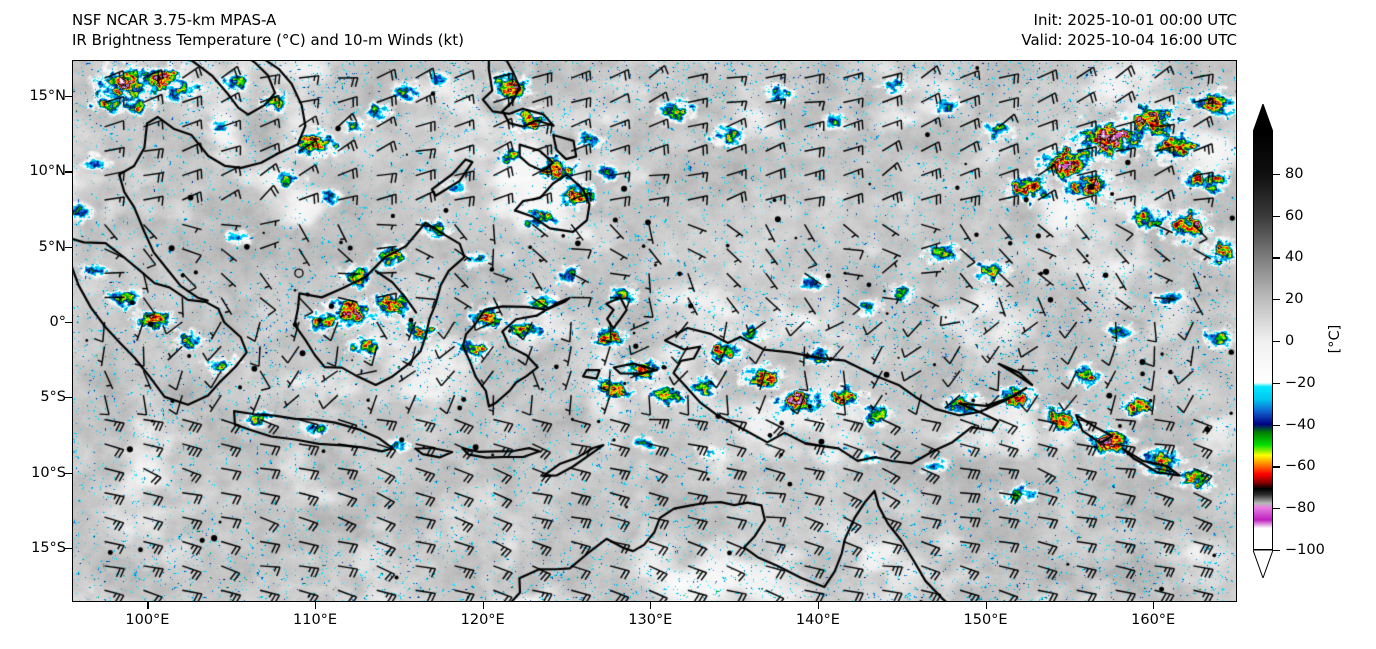 This screenshot has width=1376, height=649. What do you see at coordinates (48, 472) in the screenshot?
I see `y-axis-tick-label-5: 10°S` at bounding box center [48, 472].